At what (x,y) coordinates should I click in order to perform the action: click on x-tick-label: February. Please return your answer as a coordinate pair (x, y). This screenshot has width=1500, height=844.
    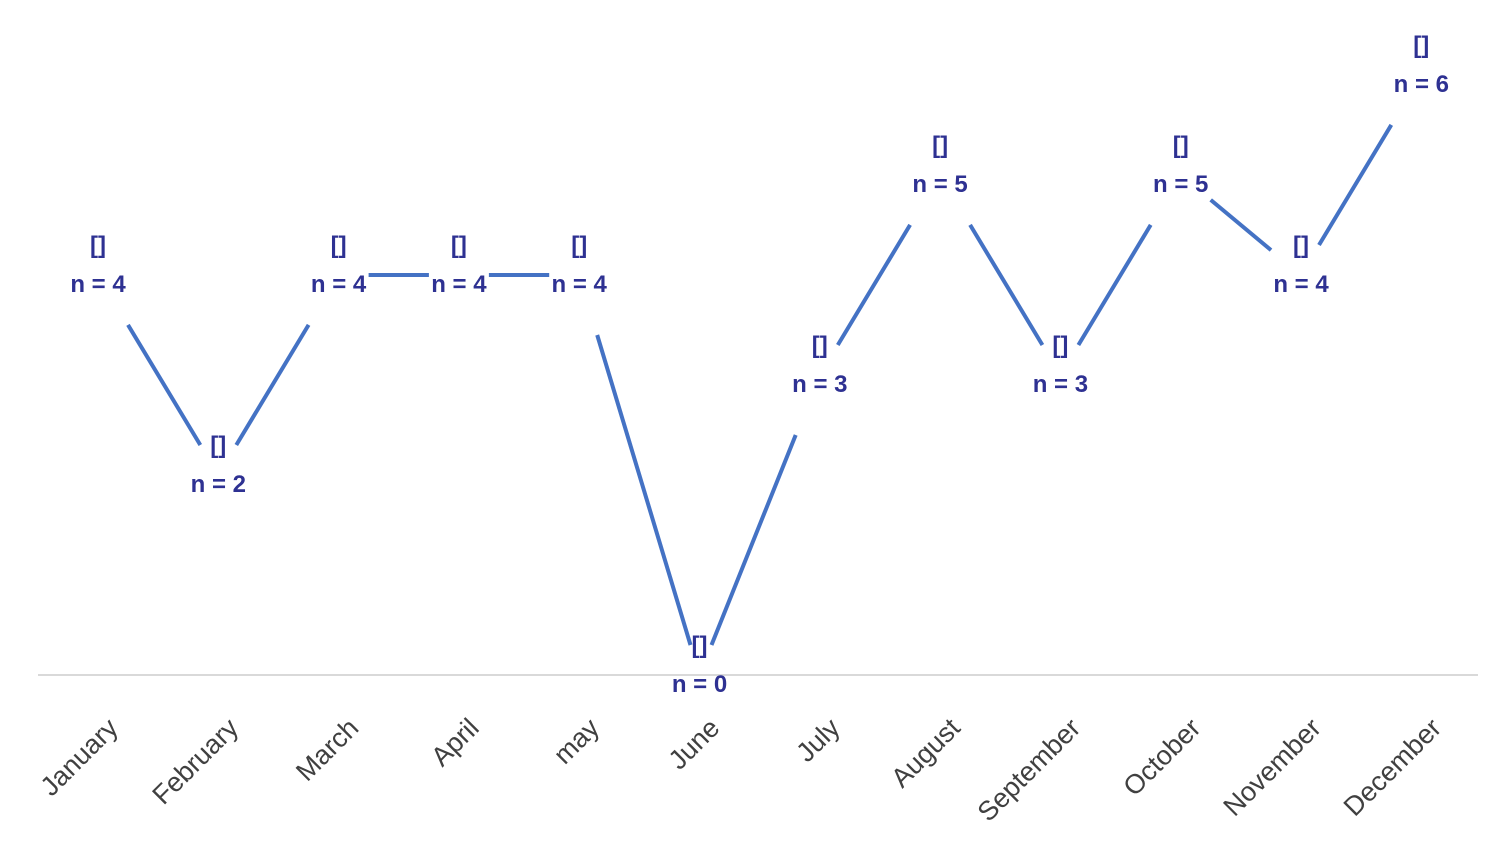
    Looking at the image, I should click on (196, 761).